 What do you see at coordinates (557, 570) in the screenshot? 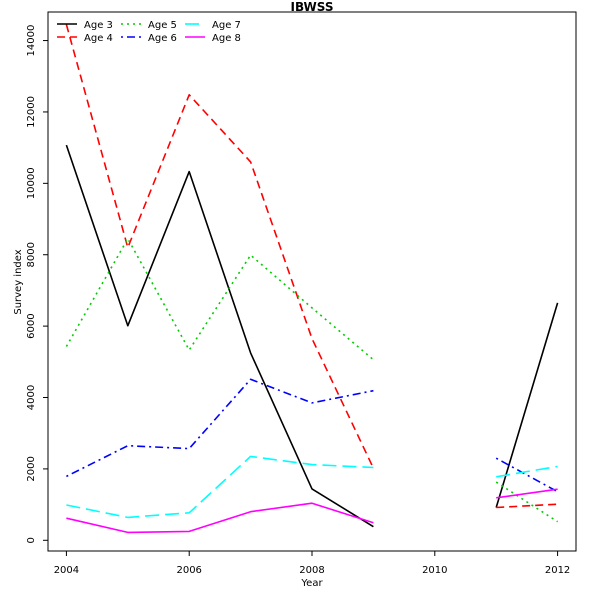
I see `x-tick-label: 2012` at bounding box center [557, 570].